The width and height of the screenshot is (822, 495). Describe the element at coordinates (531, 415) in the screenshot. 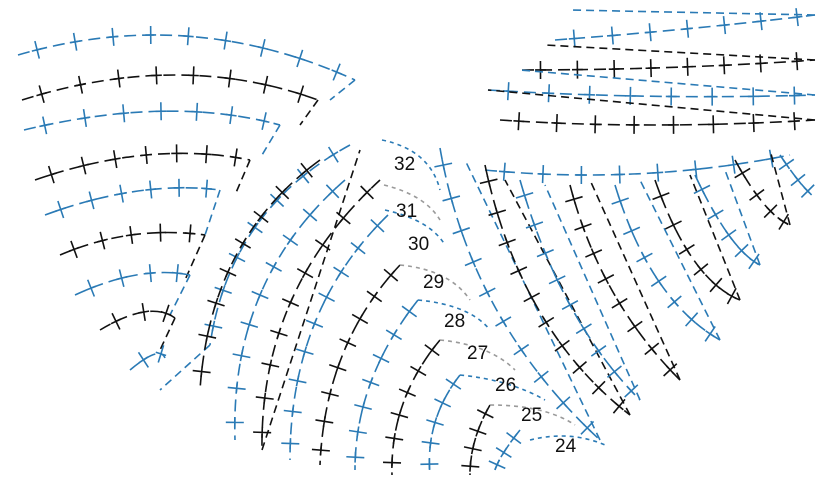

I see `row-label-25: 25` at that location.